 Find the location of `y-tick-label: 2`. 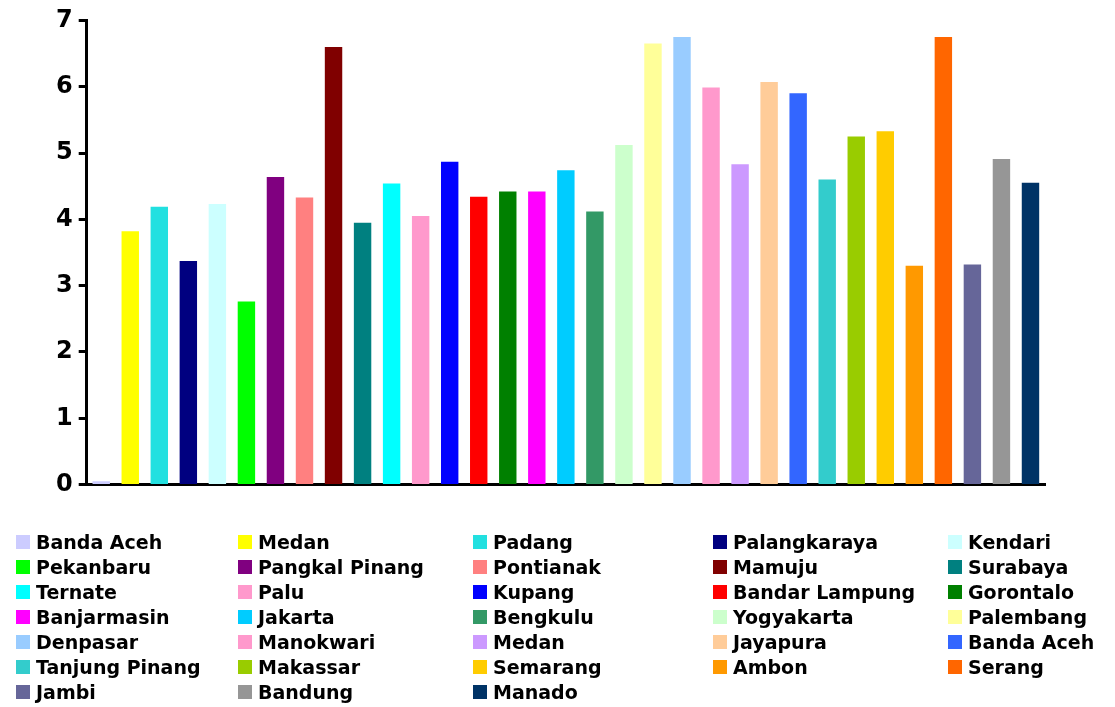

y-tick-label: 2 is located at coordinates (64, 350).